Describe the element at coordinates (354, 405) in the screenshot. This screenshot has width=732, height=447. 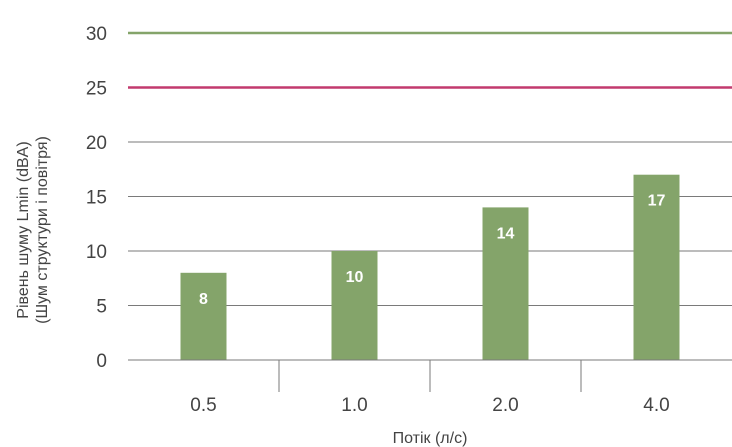
I see `x-tick-label: 1.0` at that location.